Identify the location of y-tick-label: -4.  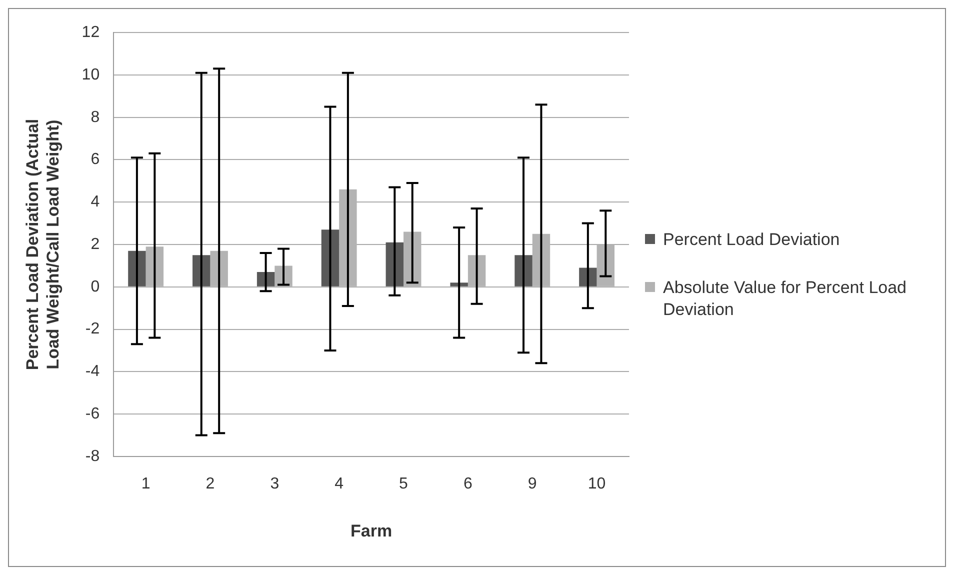
(92, 371).